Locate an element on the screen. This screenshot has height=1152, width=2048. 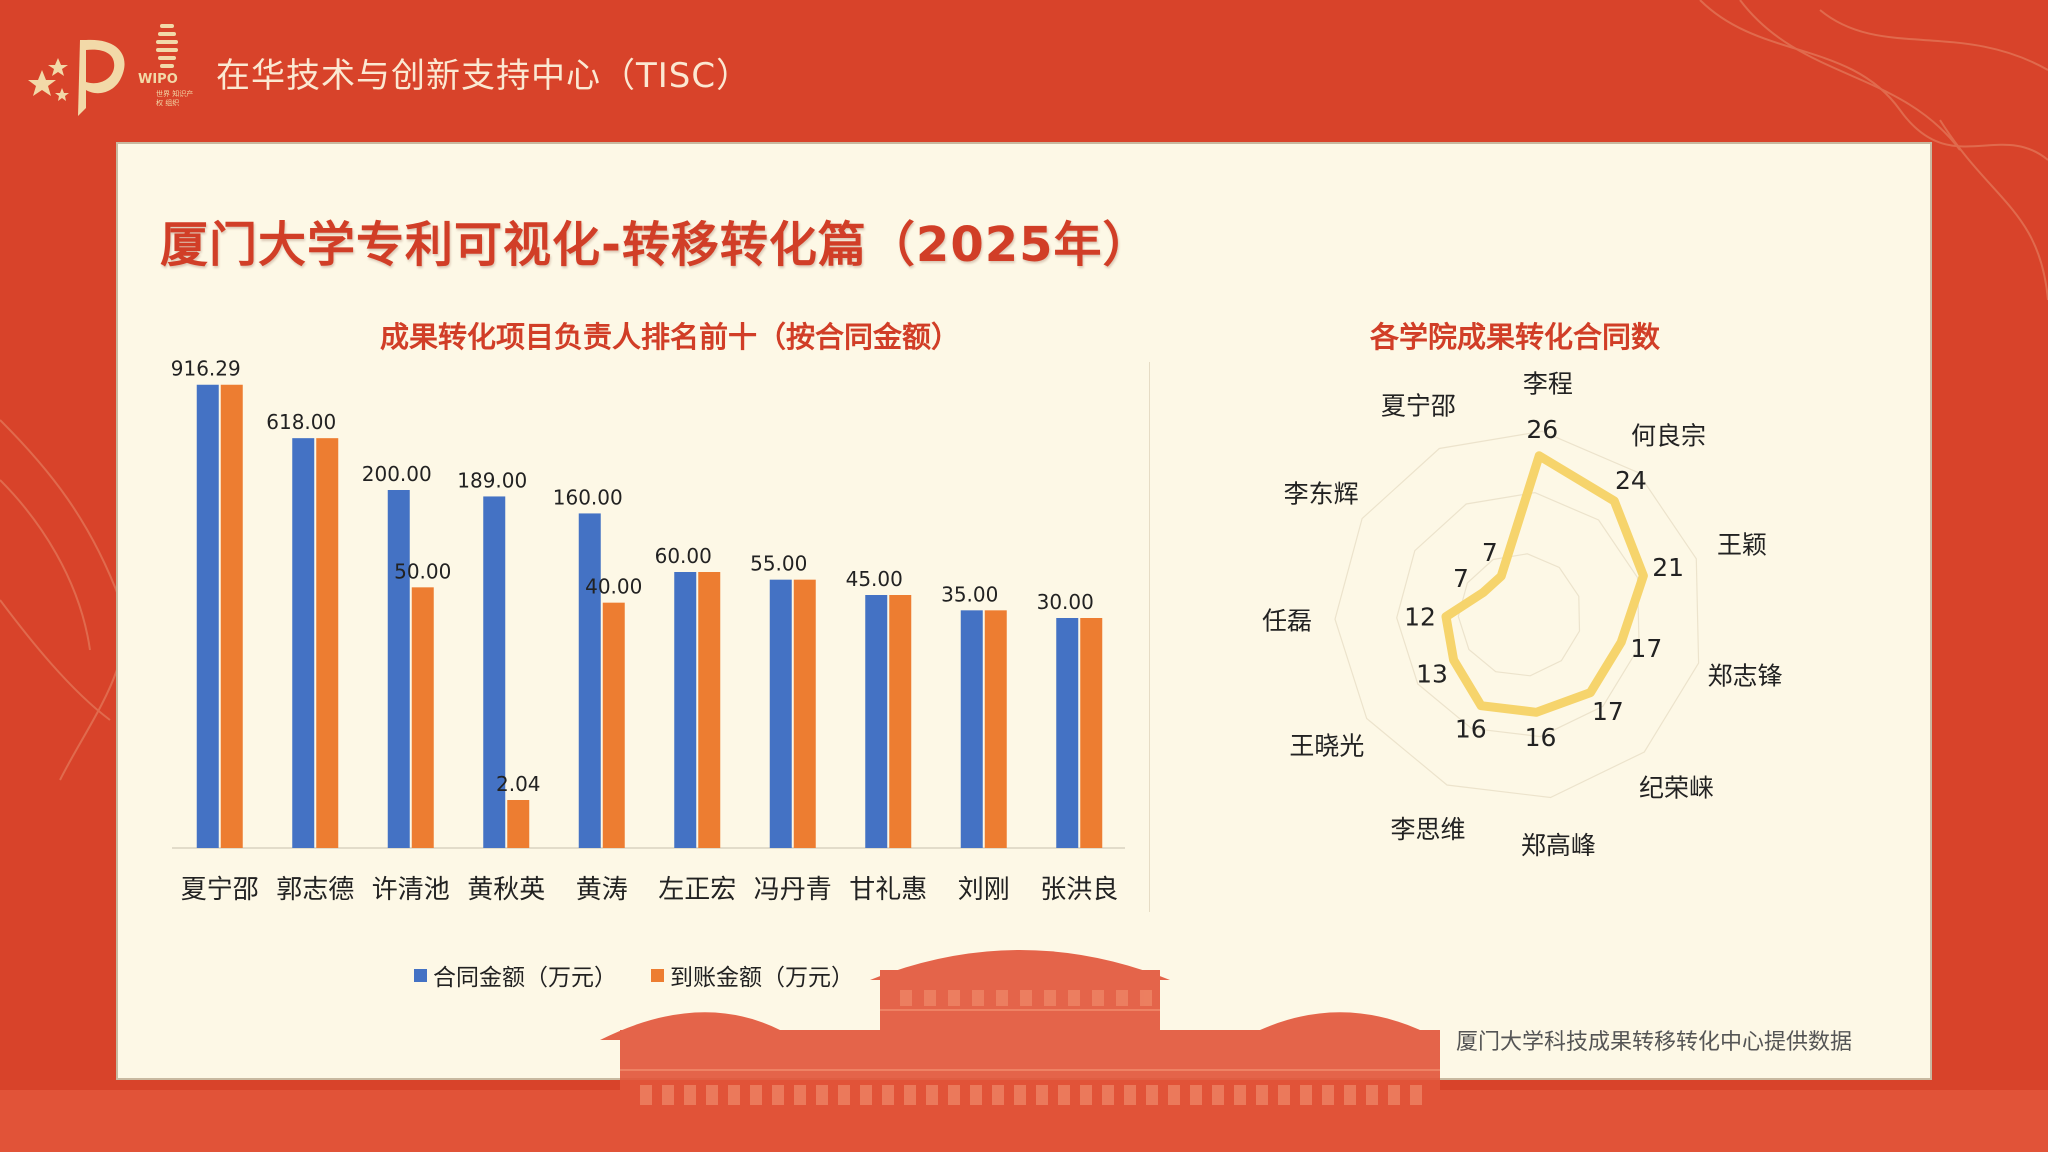
radar-category-label-8: 任磊 is located at coordinates (1287, 620).